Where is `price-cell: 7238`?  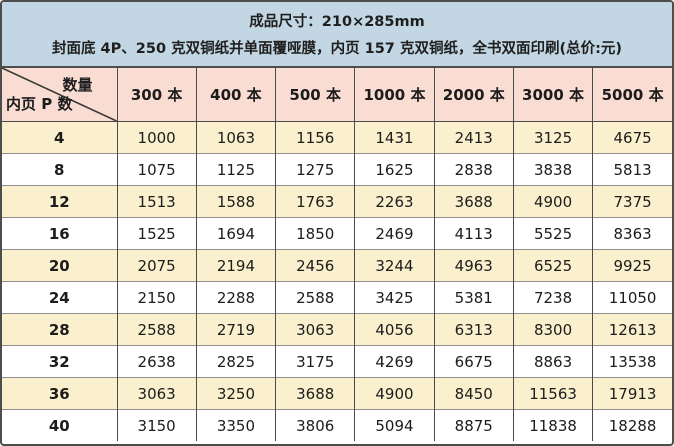
price-cell: 7238 is located at coordinates (552, 297).